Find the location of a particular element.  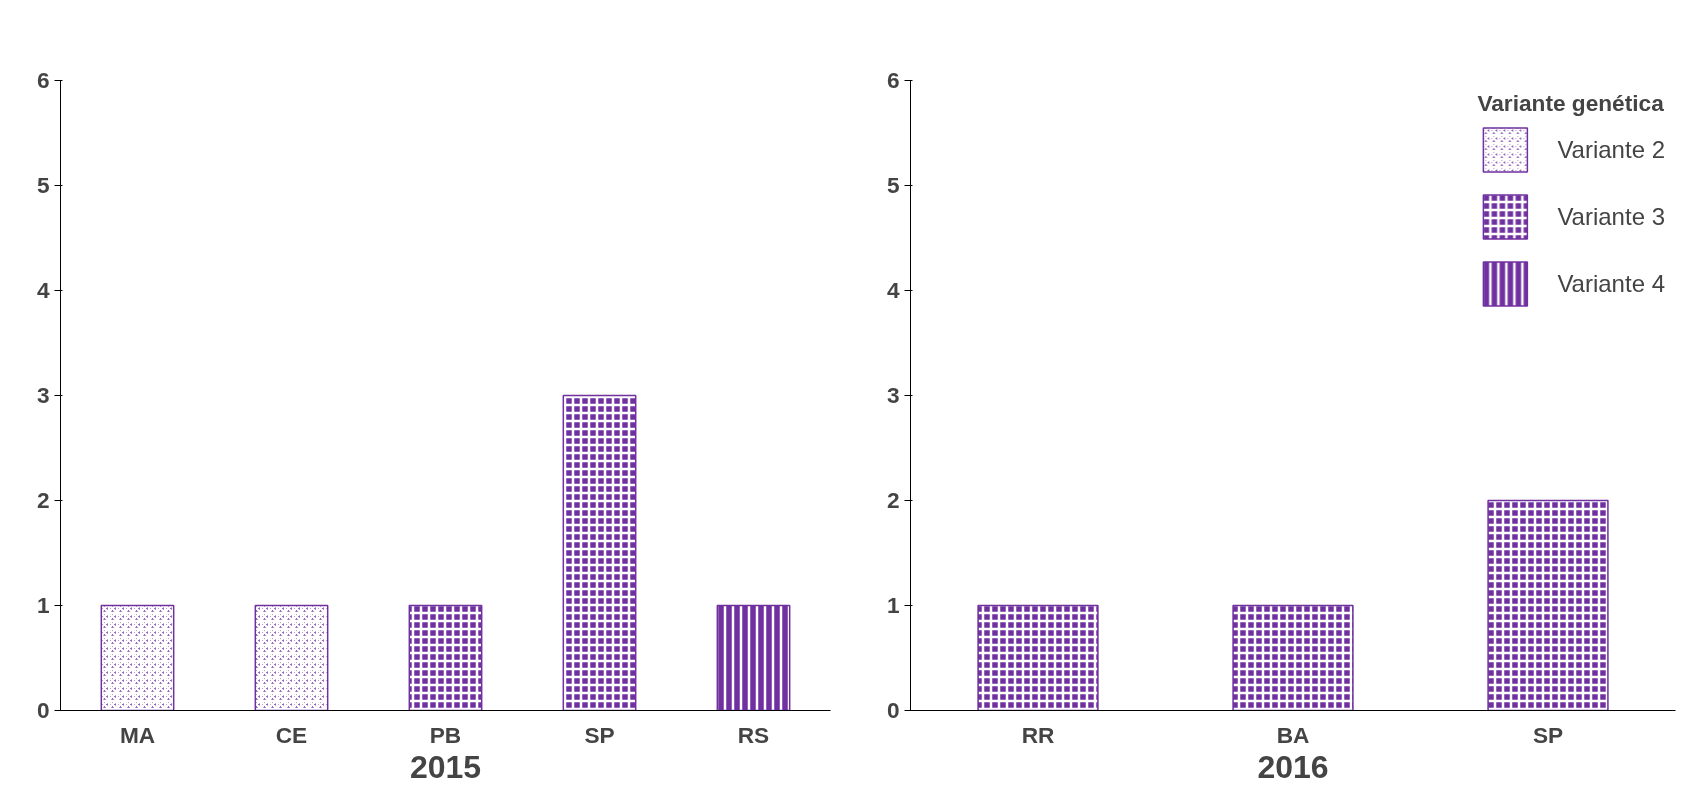

x-tick-label: RR is located at coordinates (1038, 734).